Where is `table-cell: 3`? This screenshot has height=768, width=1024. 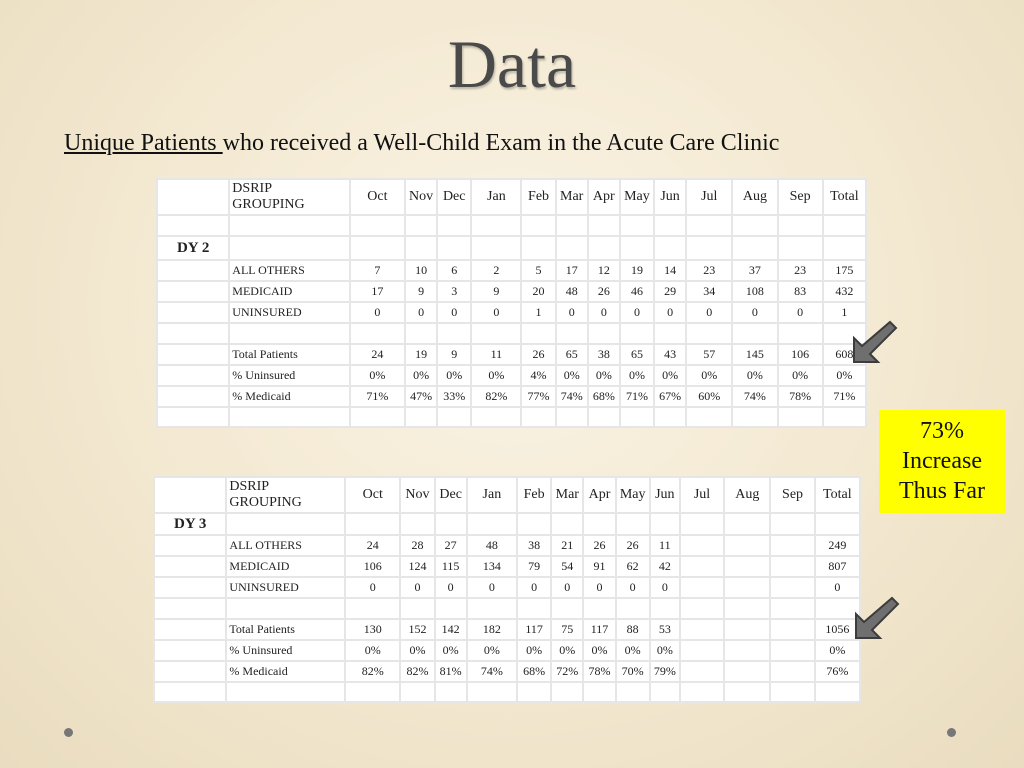 table-cell: 3 is located at coordinates (454, 291).